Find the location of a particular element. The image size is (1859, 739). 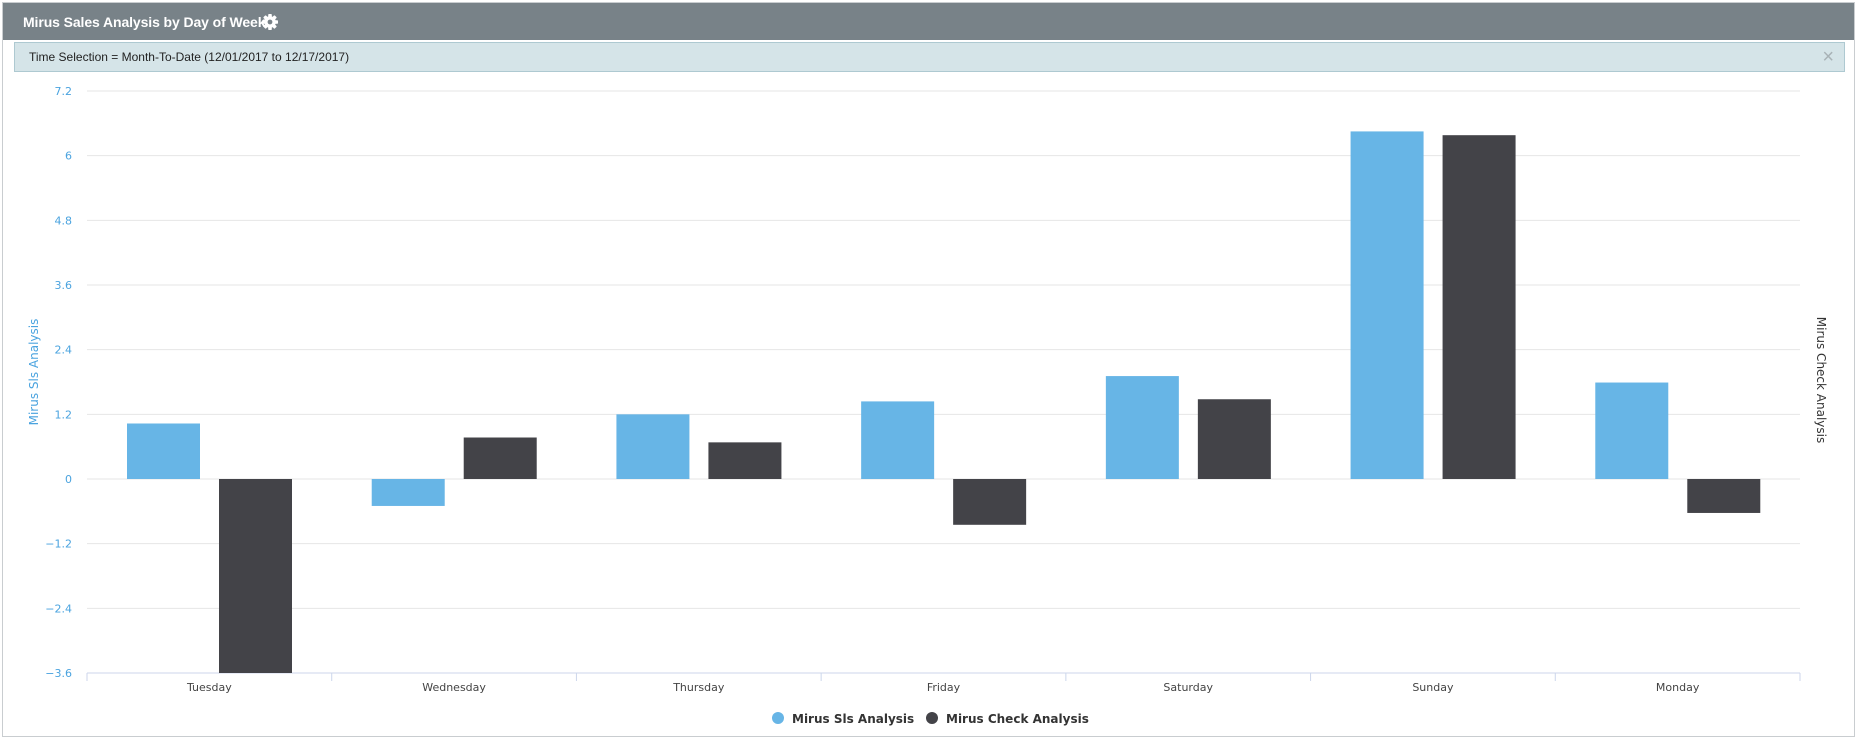

y-axis-title-right: Mirus Check Analysis is located at coordinates (1821, 380).